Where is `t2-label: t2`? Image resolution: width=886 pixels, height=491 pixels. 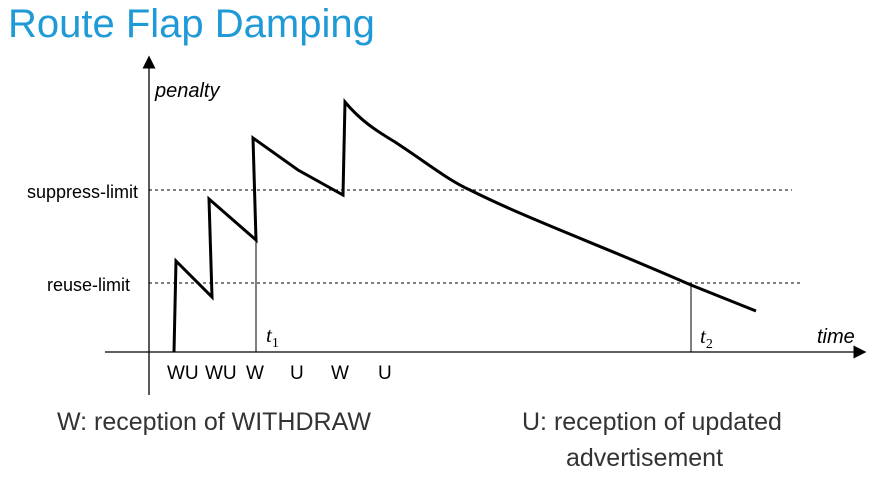 t2-label: t2 is located at coordinates (706, 338).